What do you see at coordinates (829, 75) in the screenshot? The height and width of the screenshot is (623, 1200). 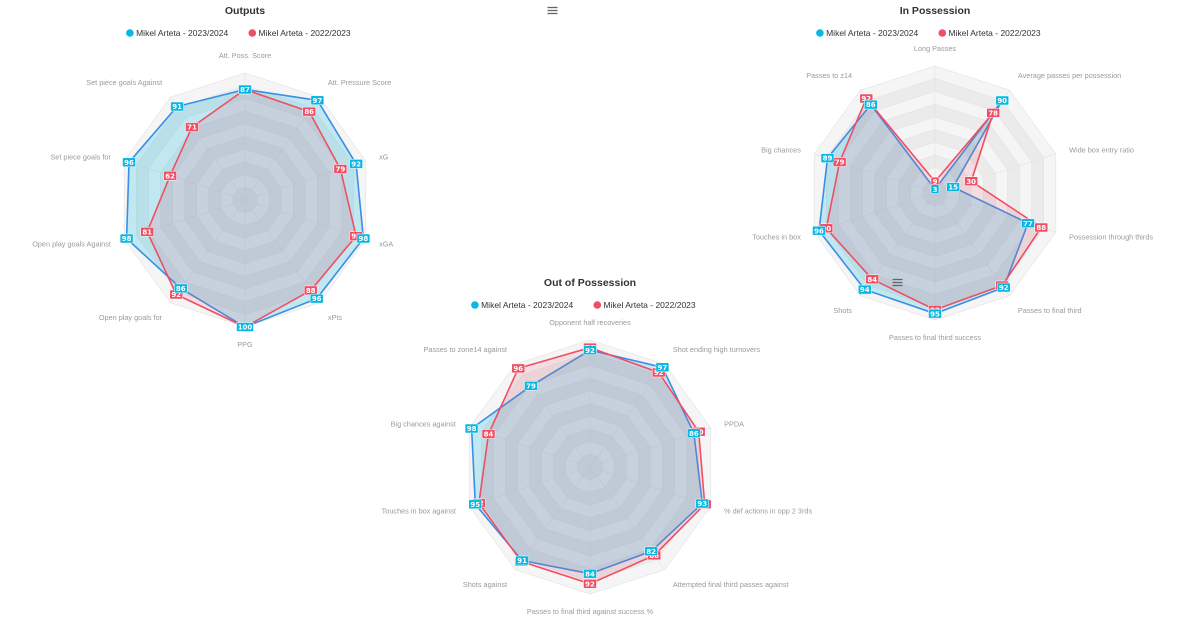 I see `axis-label: Passes to z14` at bounding box center [829, 75].